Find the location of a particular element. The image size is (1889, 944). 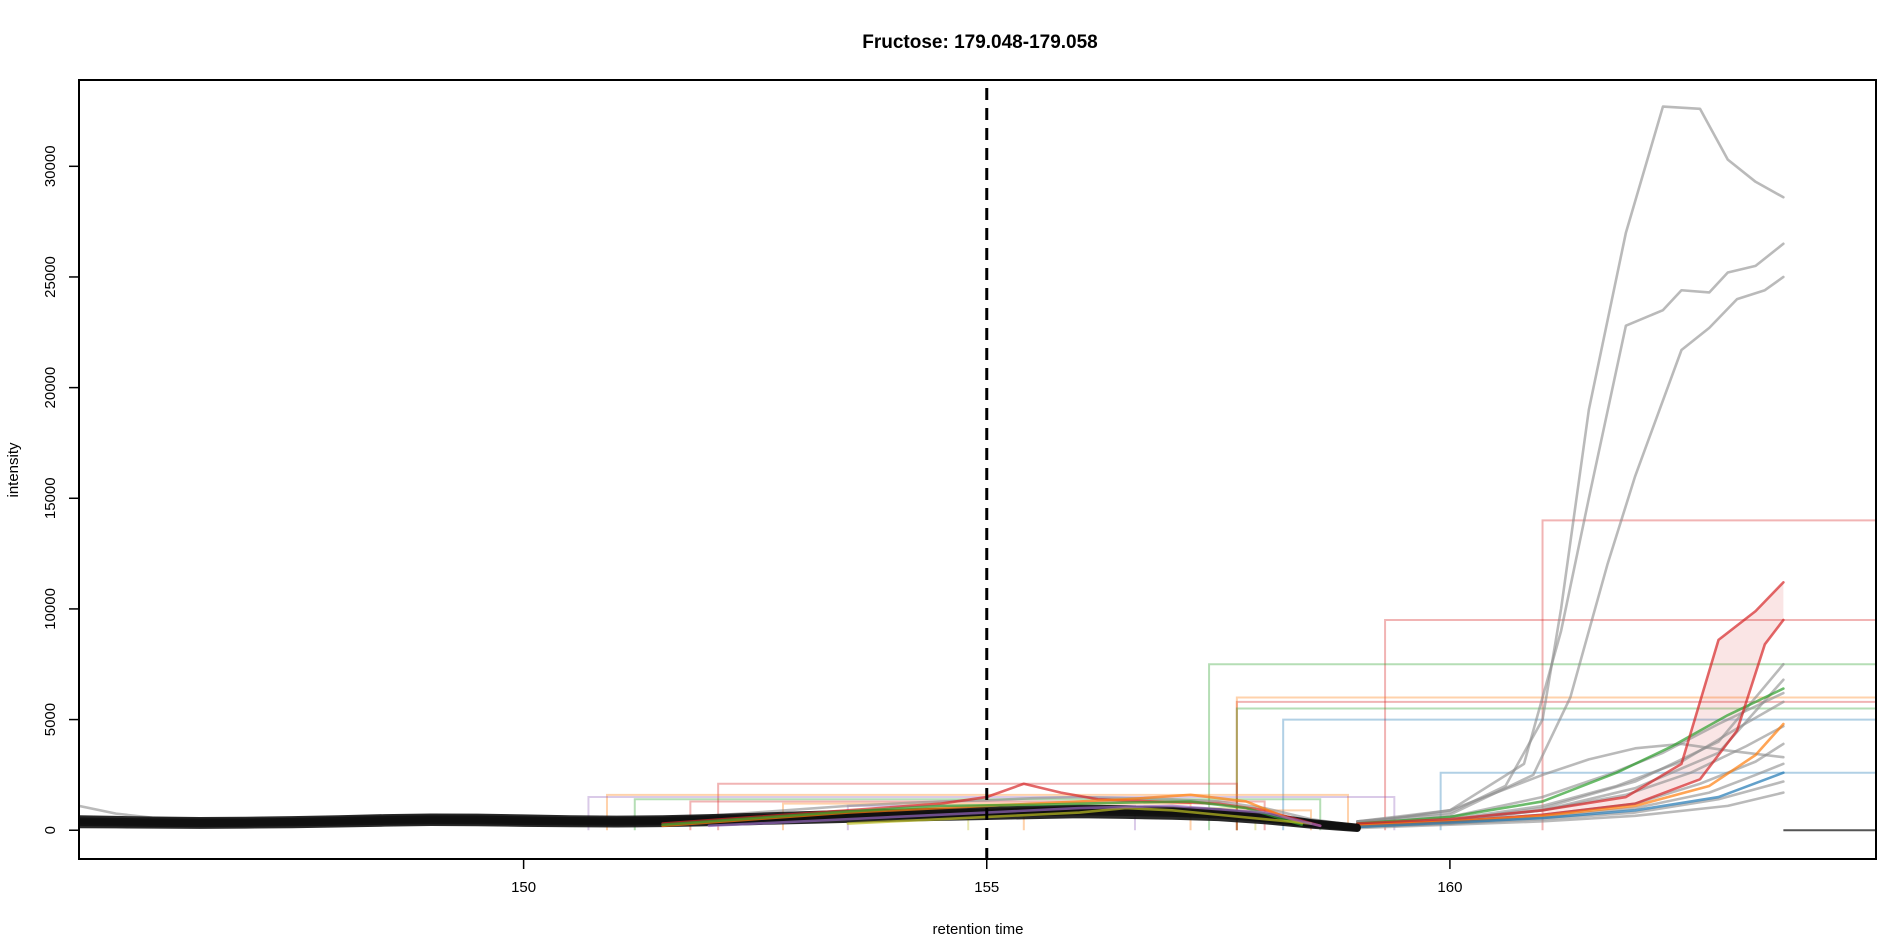

y-tick-label: 10000 is located at coordinates (50, 609).